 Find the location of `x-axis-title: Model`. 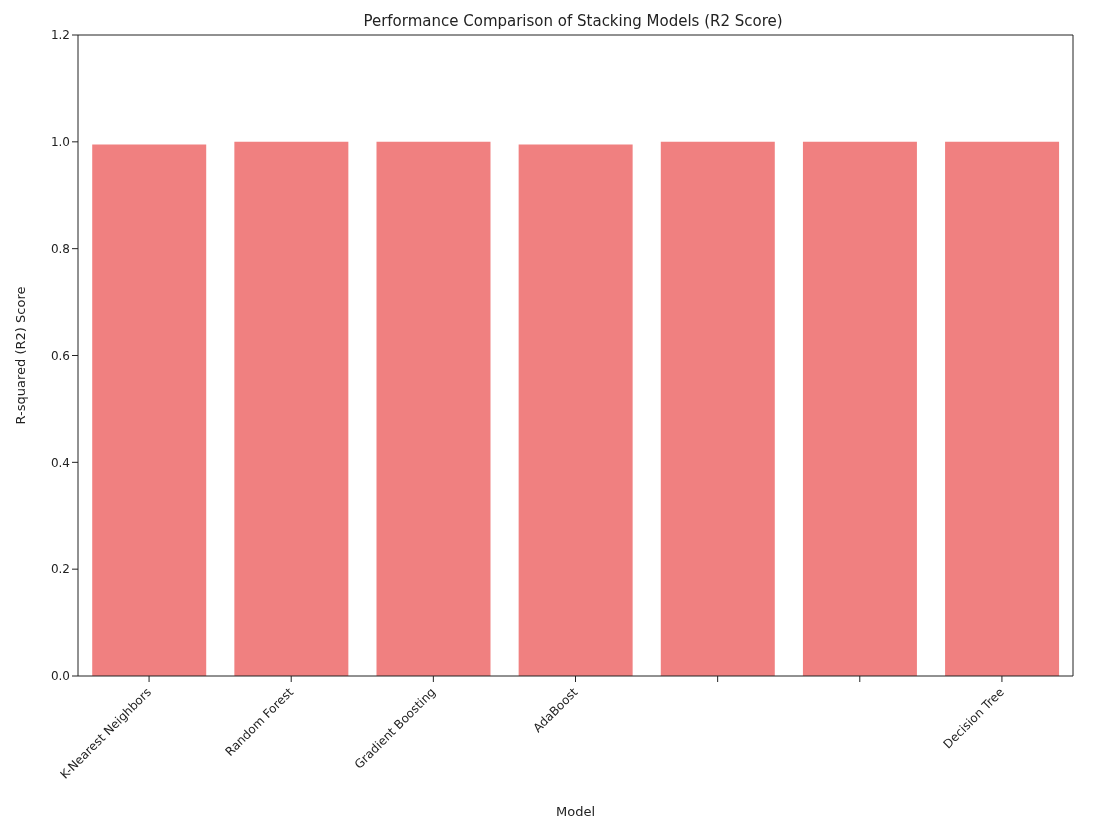

x-axis-title: Model is located at coordinates (575, 811).